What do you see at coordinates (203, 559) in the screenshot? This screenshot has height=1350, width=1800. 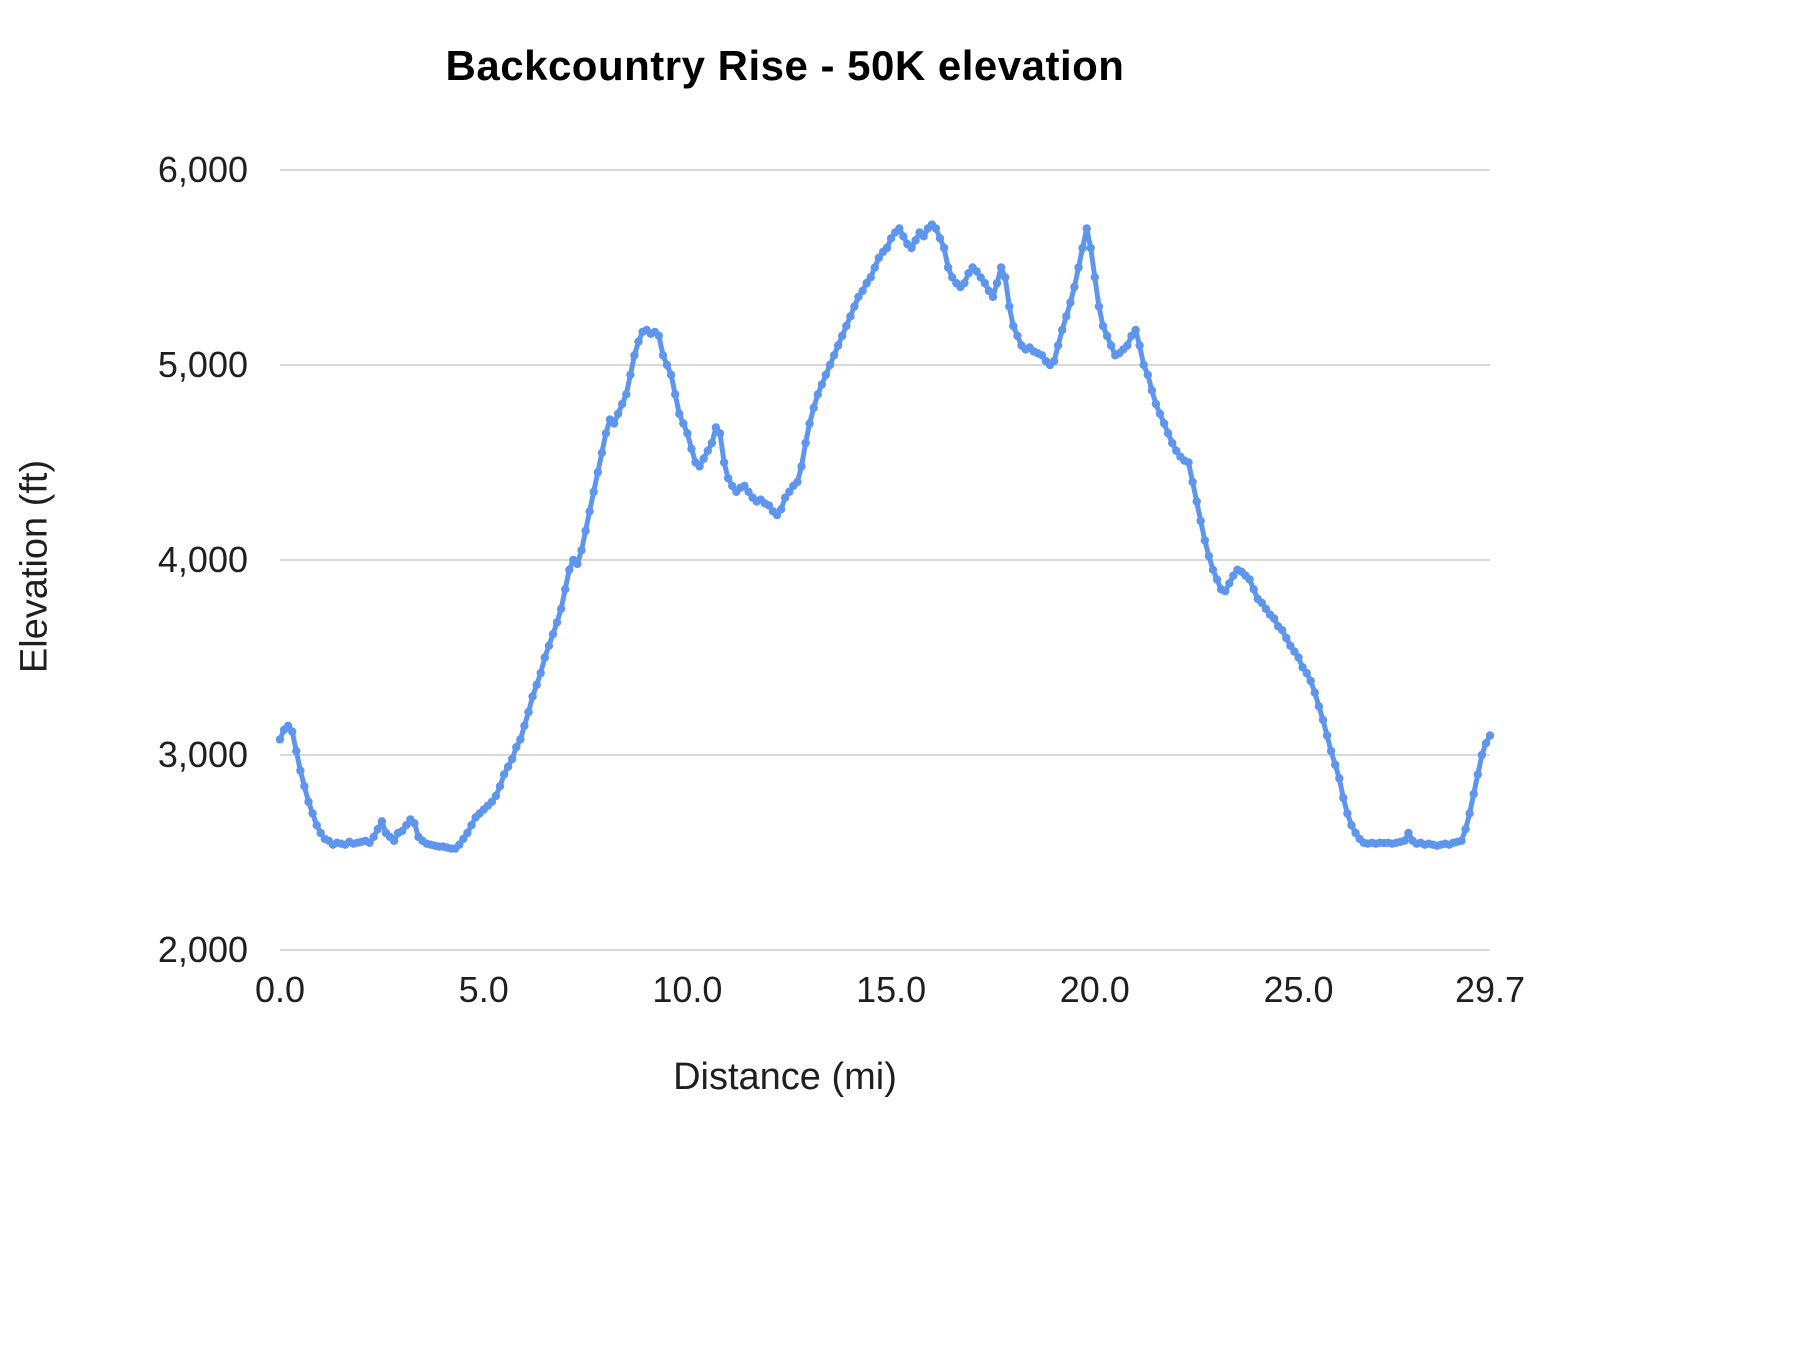 I see `y-tick-label: 4,000` at bounding box center [203, 559].